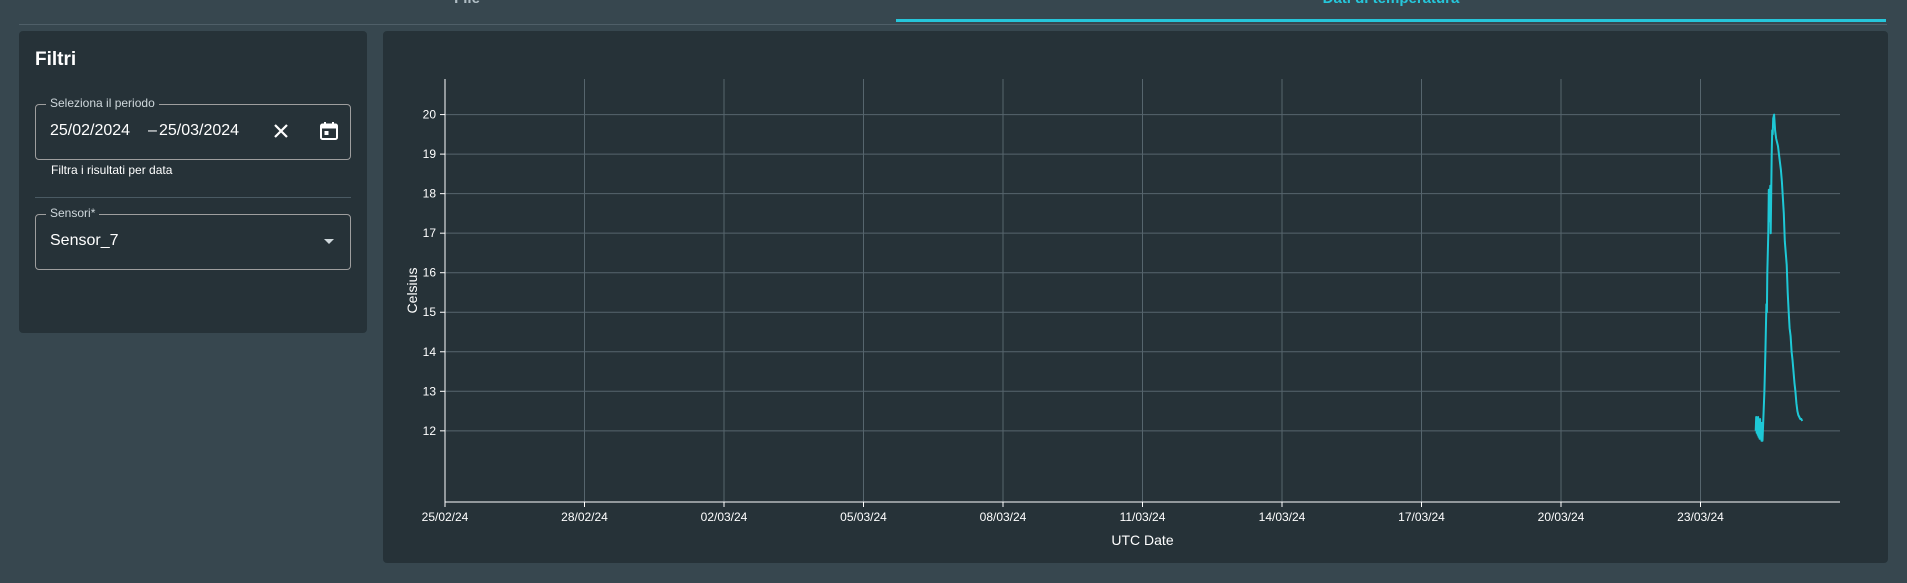 This screenshot has width=1907, height=583. I want to click on date-end-input: 25/03/2024, so click(199, 130).